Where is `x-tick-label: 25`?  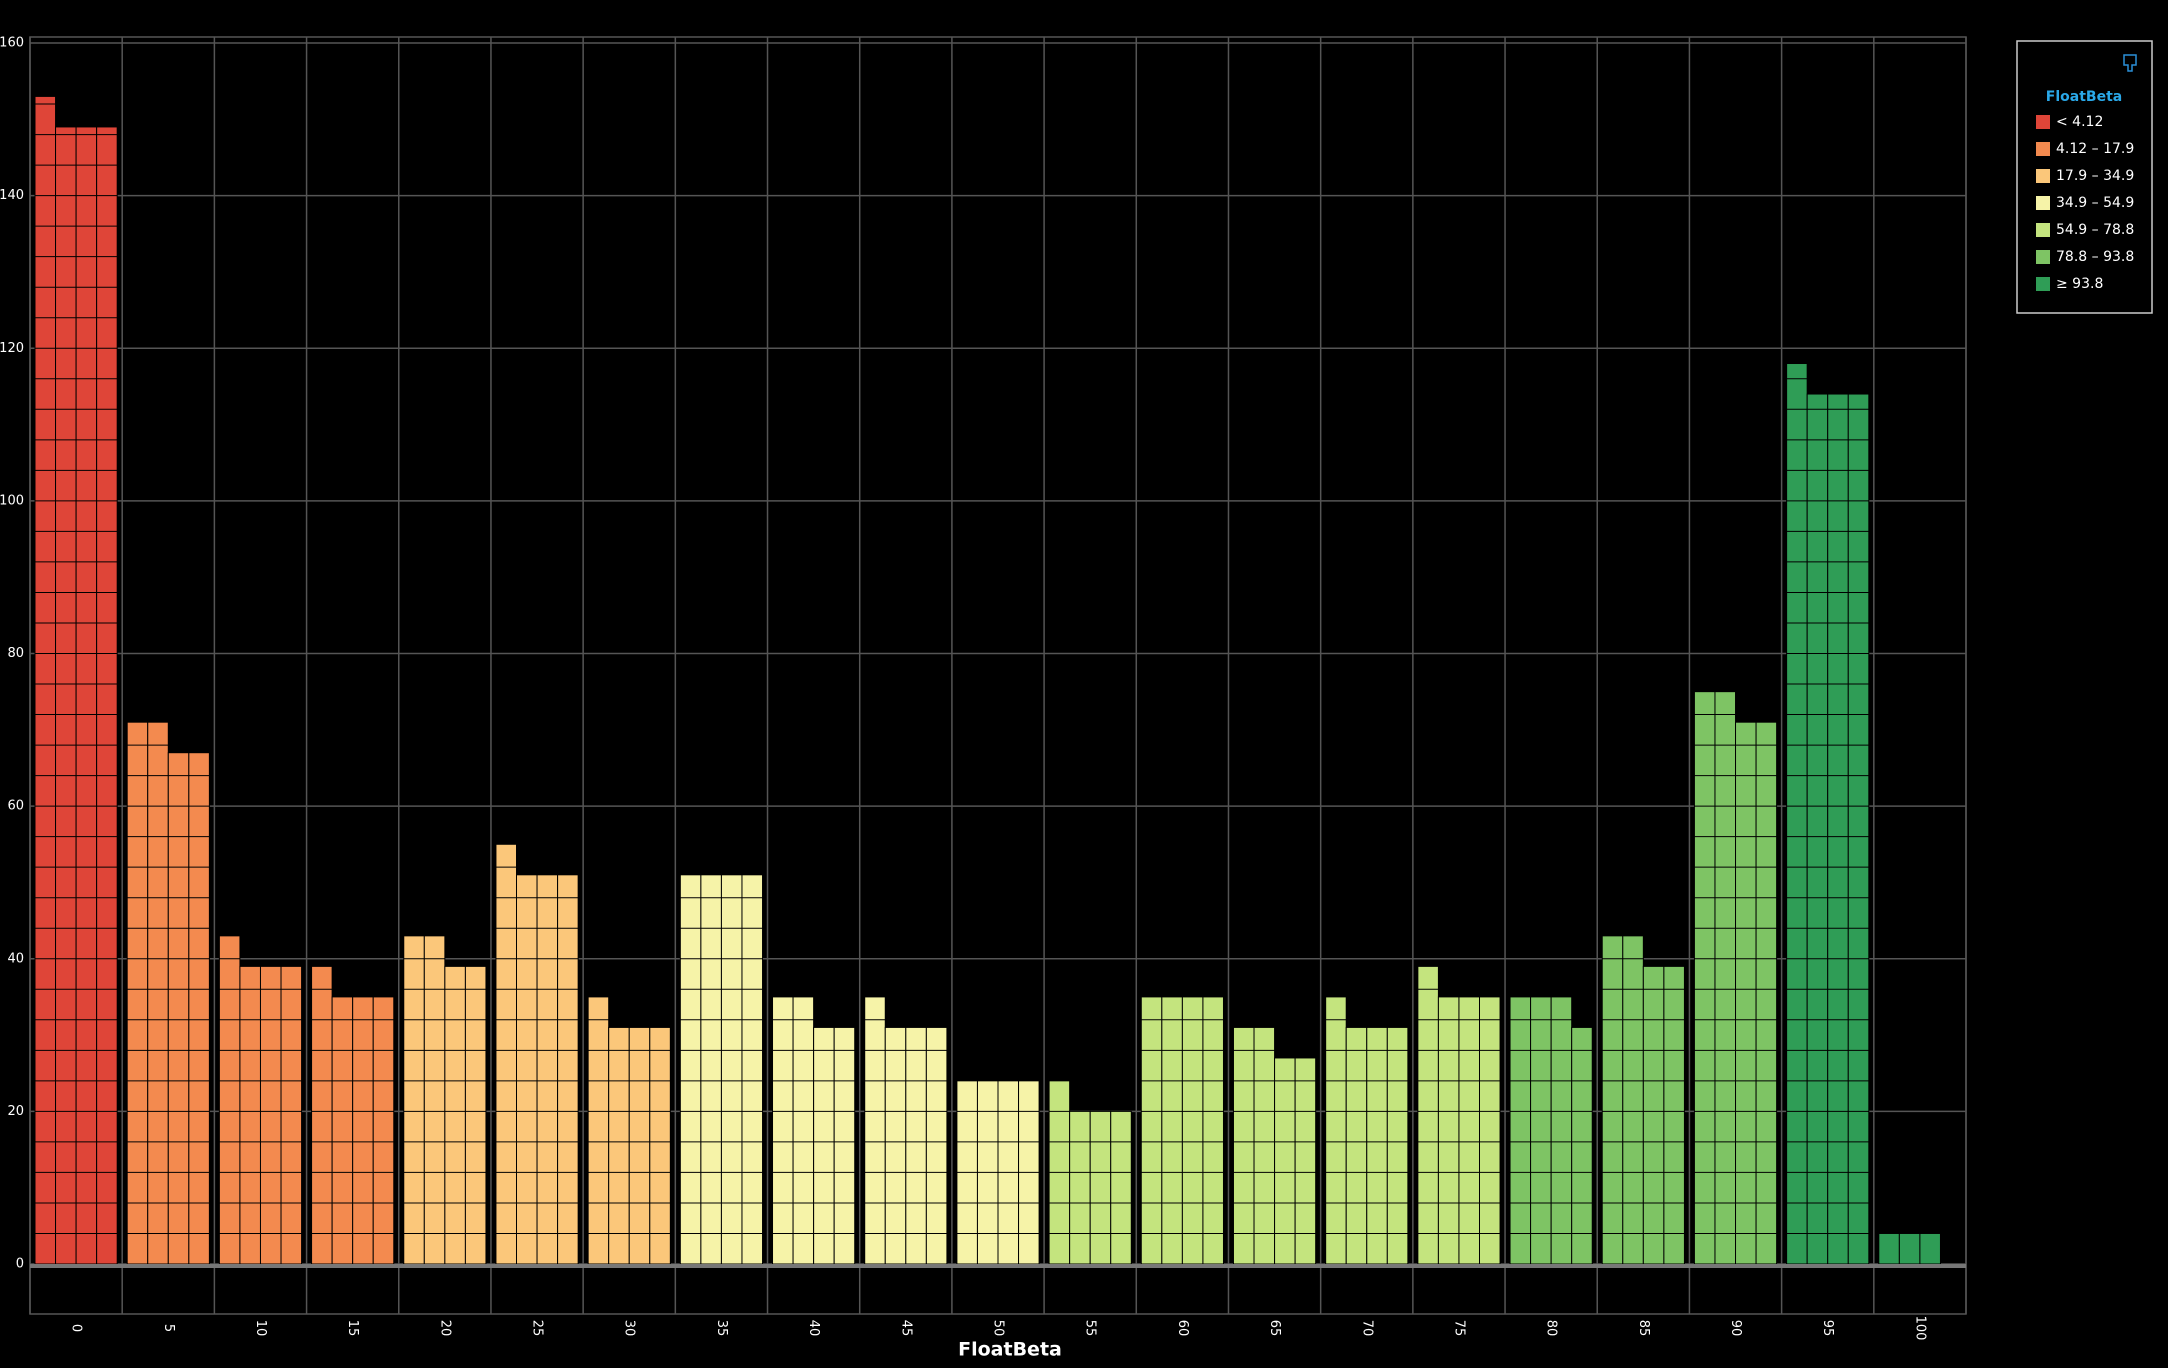 x-tick-label: 25 is located at coordinates (537, 1328).